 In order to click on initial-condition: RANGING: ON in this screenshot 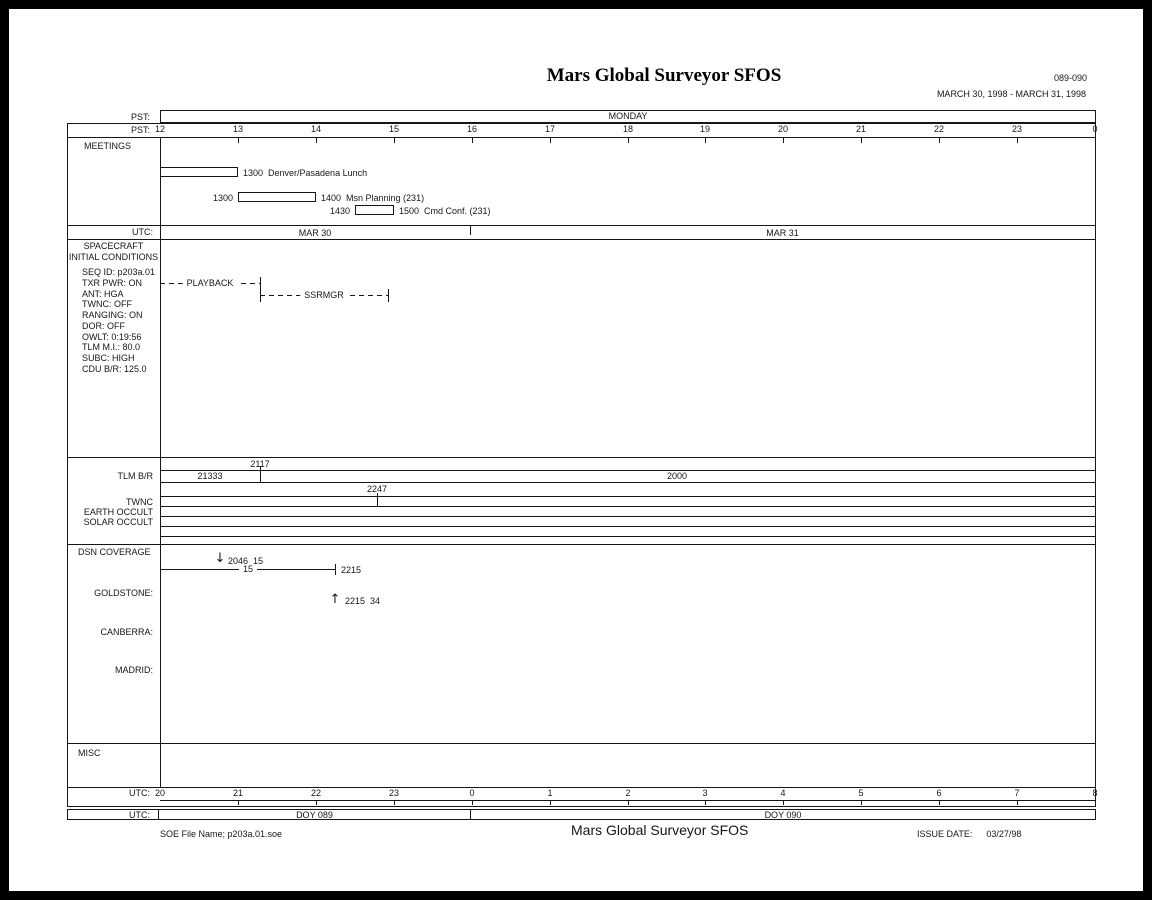, I will do `click(112, 315)`.